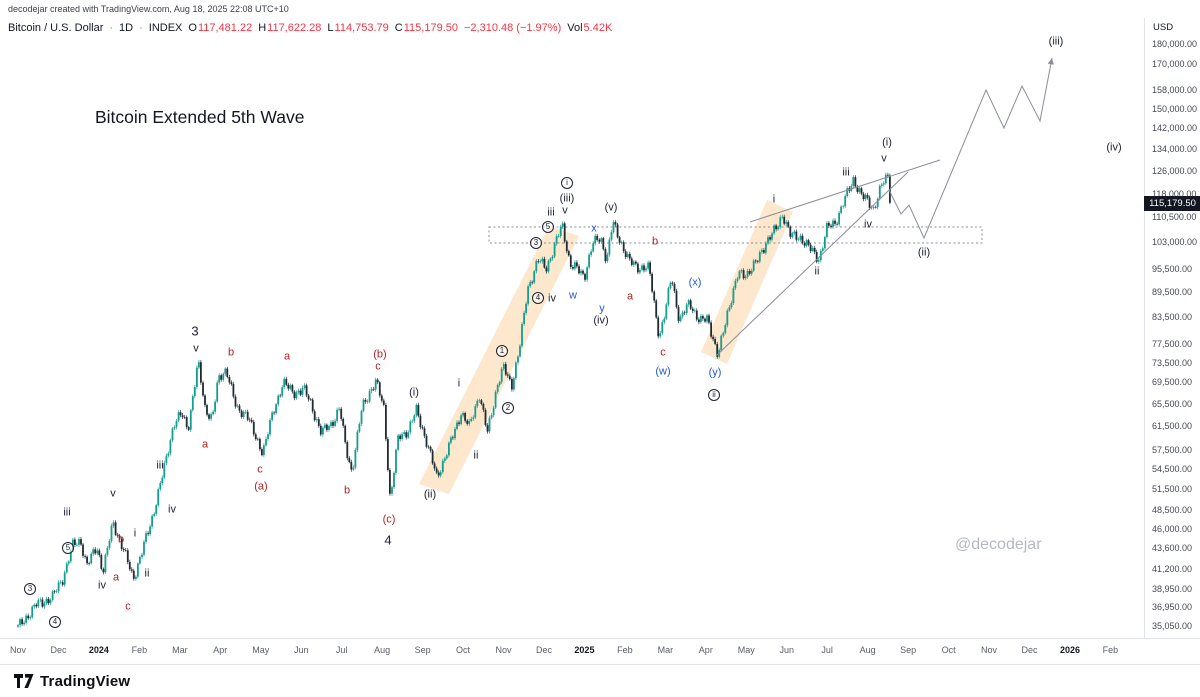 This screenshot has width=1200, height=697. Describe the element at coordinates (1174, 194) in the screenshot. I see `price-axis-label: 118,000.00` at that location.